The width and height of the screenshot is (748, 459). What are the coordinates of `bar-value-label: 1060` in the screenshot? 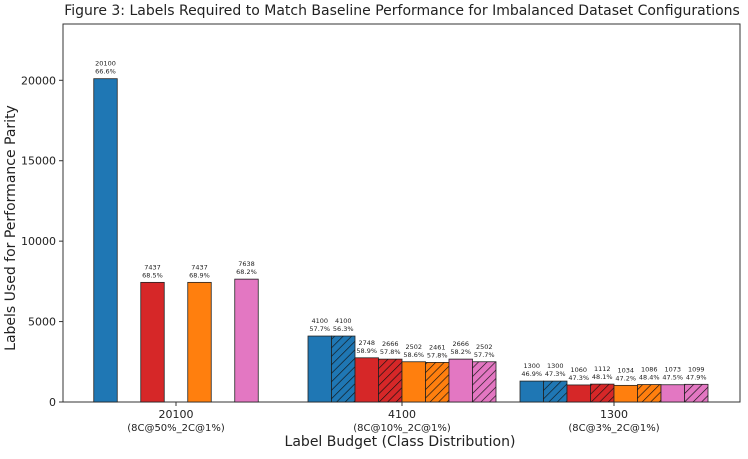 It's located at (578, 370).